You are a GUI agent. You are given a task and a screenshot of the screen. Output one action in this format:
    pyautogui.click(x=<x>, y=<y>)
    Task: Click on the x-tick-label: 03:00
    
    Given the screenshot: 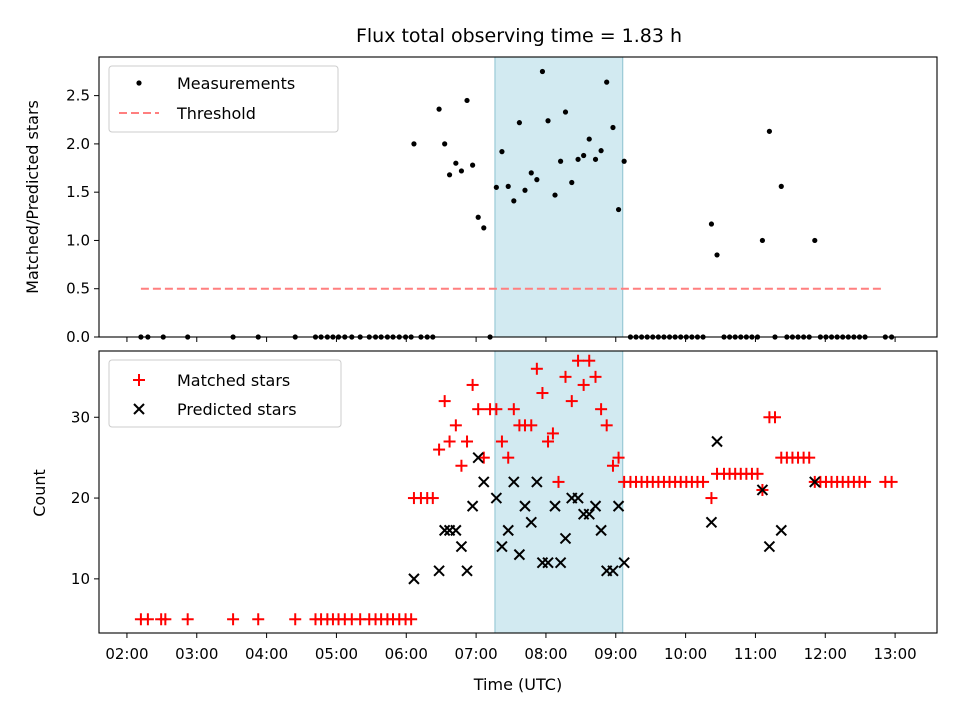 What is the action you would take?
    pyautogui.click(x=196, y=654)
    